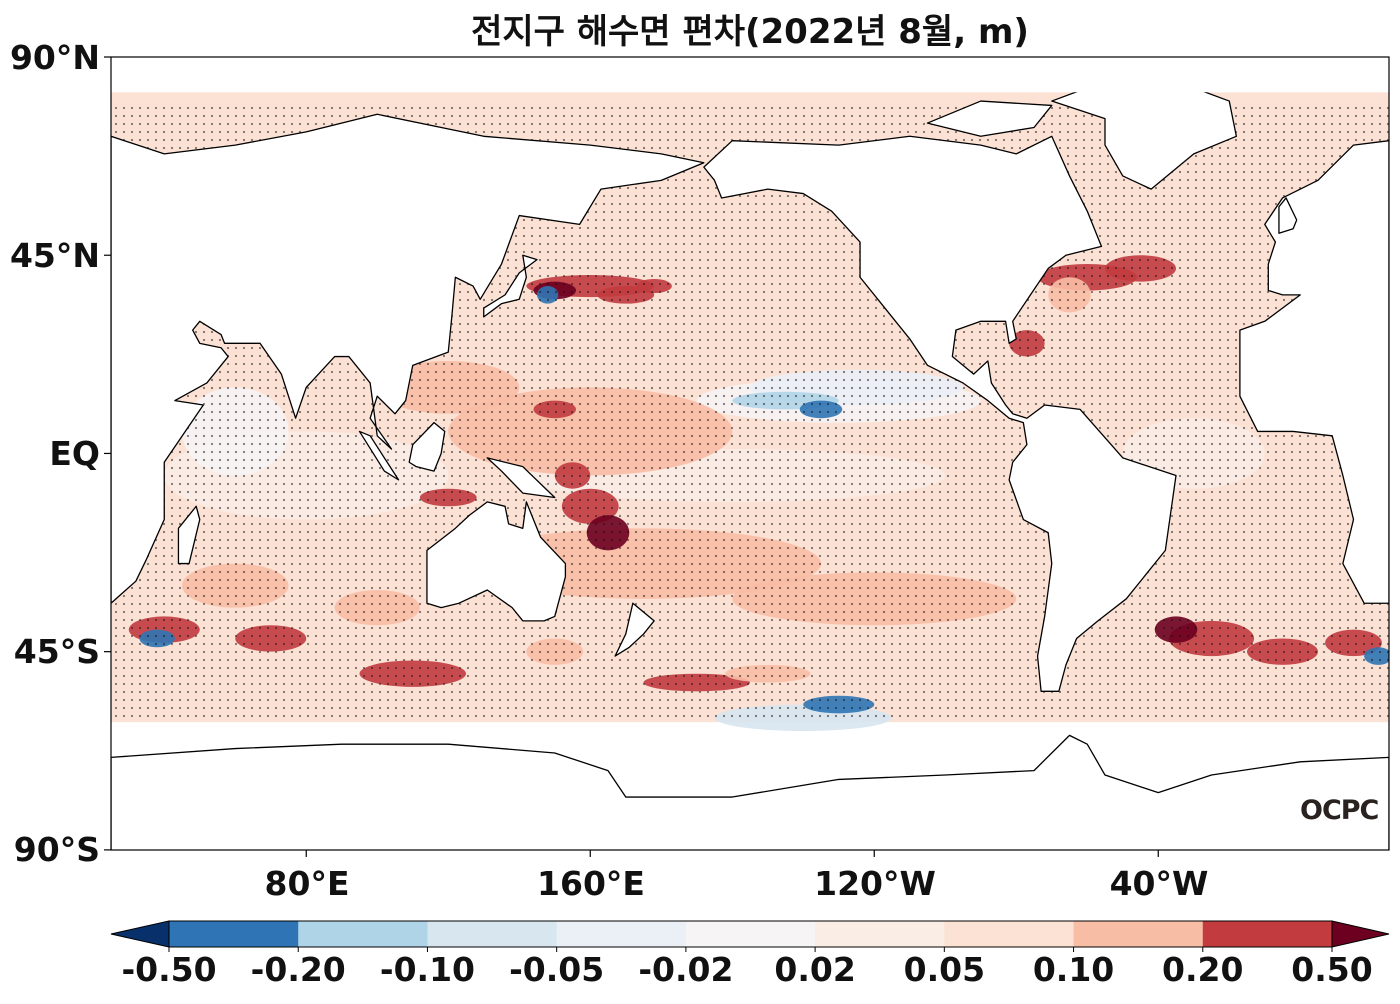 The width and height of the screenshot is (1400, 1004). What do you see at coordinates (298, 969) in the screenshot?
I see `colorbar-label: -0.20` at bounding box center [298, 969].